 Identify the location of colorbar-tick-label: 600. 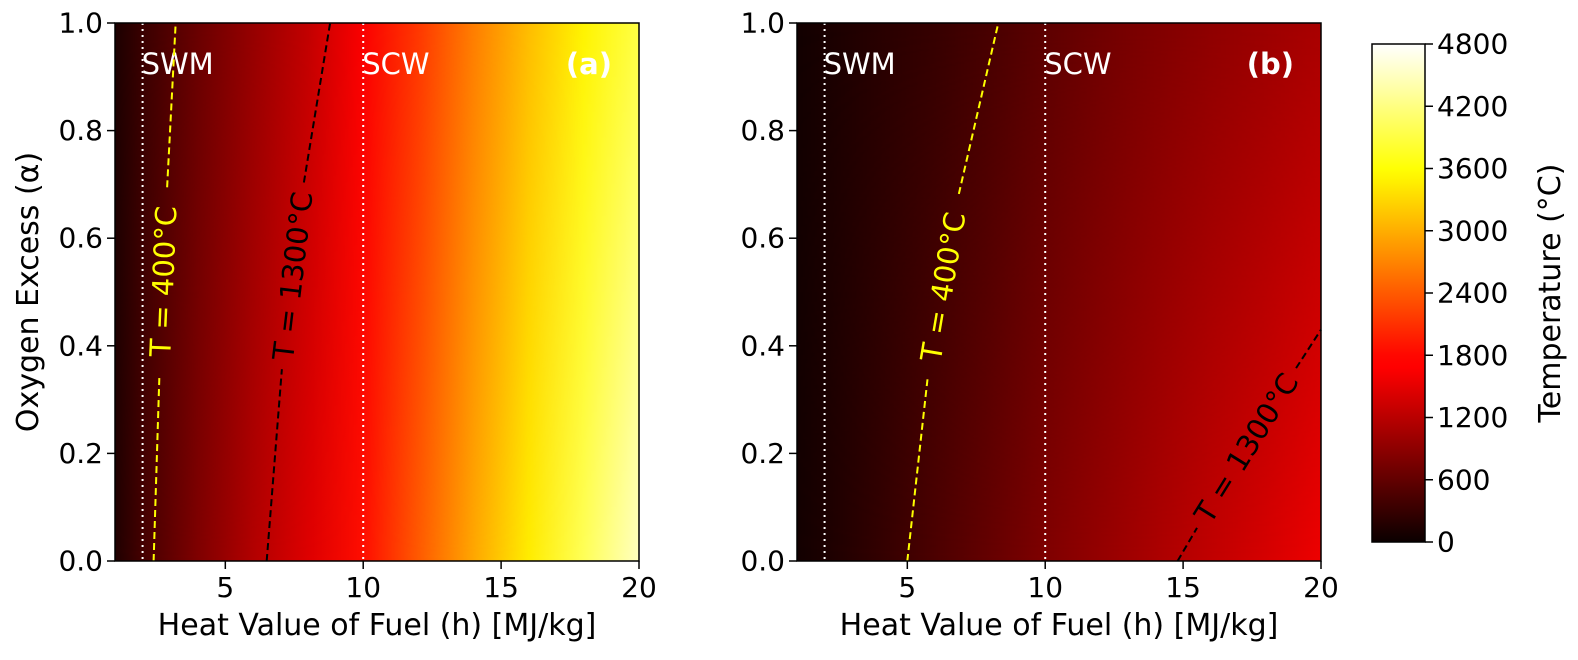
(1463, 479).